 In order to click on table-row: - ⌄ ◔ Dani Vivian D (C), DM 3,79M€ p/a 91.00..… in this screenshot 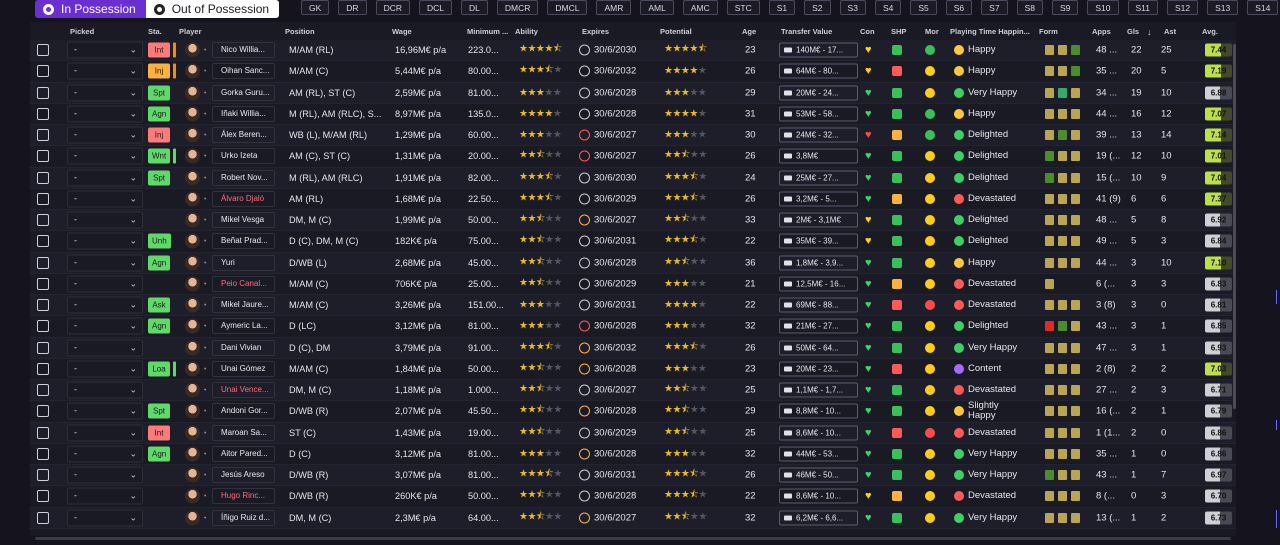, I will do `click(633, 348)`.